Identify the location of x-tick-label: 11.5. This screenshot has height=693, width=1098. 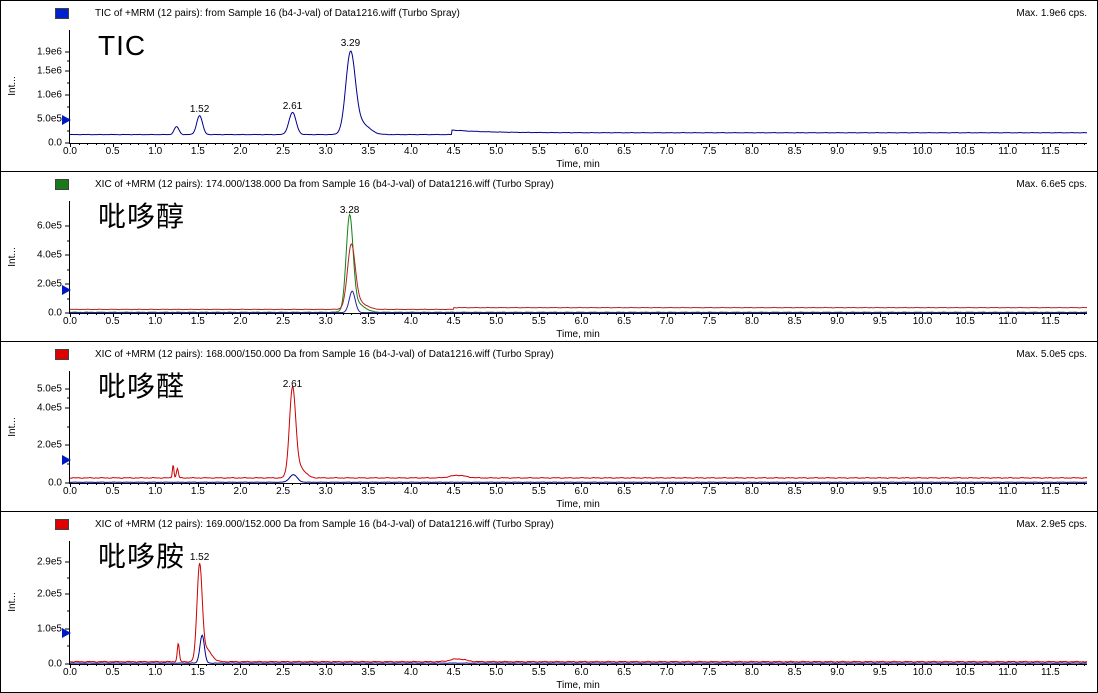
(1050, 321).